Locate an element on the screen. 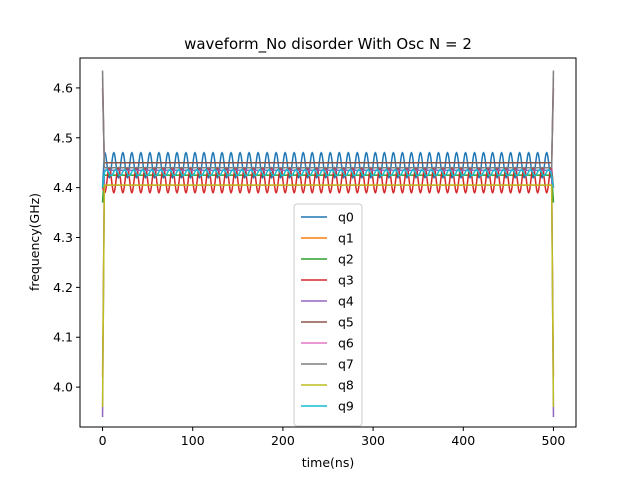 The width and height of the screenshot is (640, 480). y-tick-label: 4.4 is located at coordinates (63, 187).